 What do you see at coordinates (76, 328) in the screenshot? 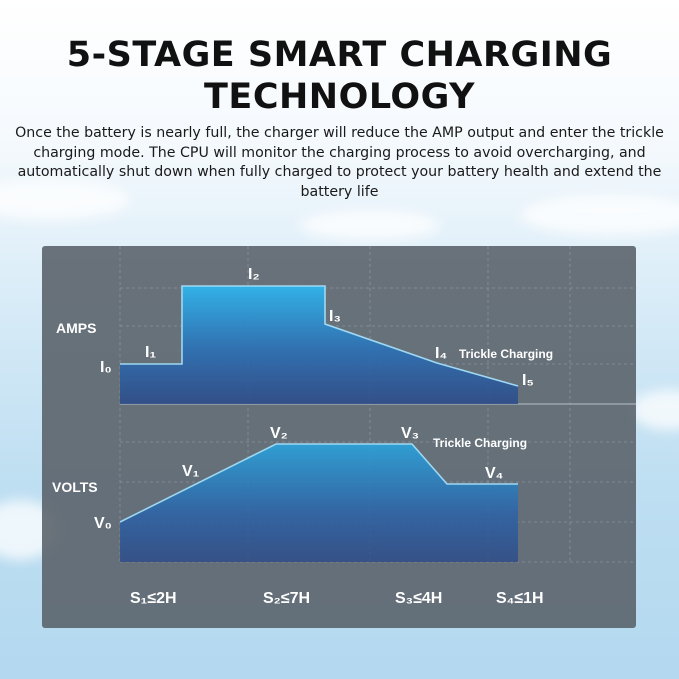
I see `amps-axis-label: AMPS` at bounding box center [76, 328].